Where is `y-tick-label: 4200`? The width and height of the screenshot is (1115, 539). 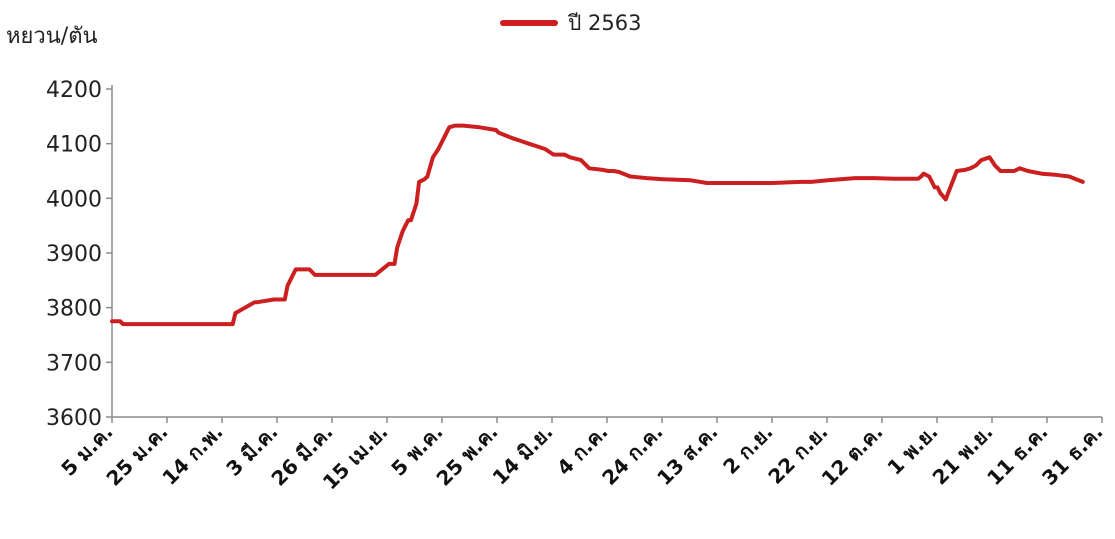
y-tick-label: 4200 is located at coordinates (74, 90).